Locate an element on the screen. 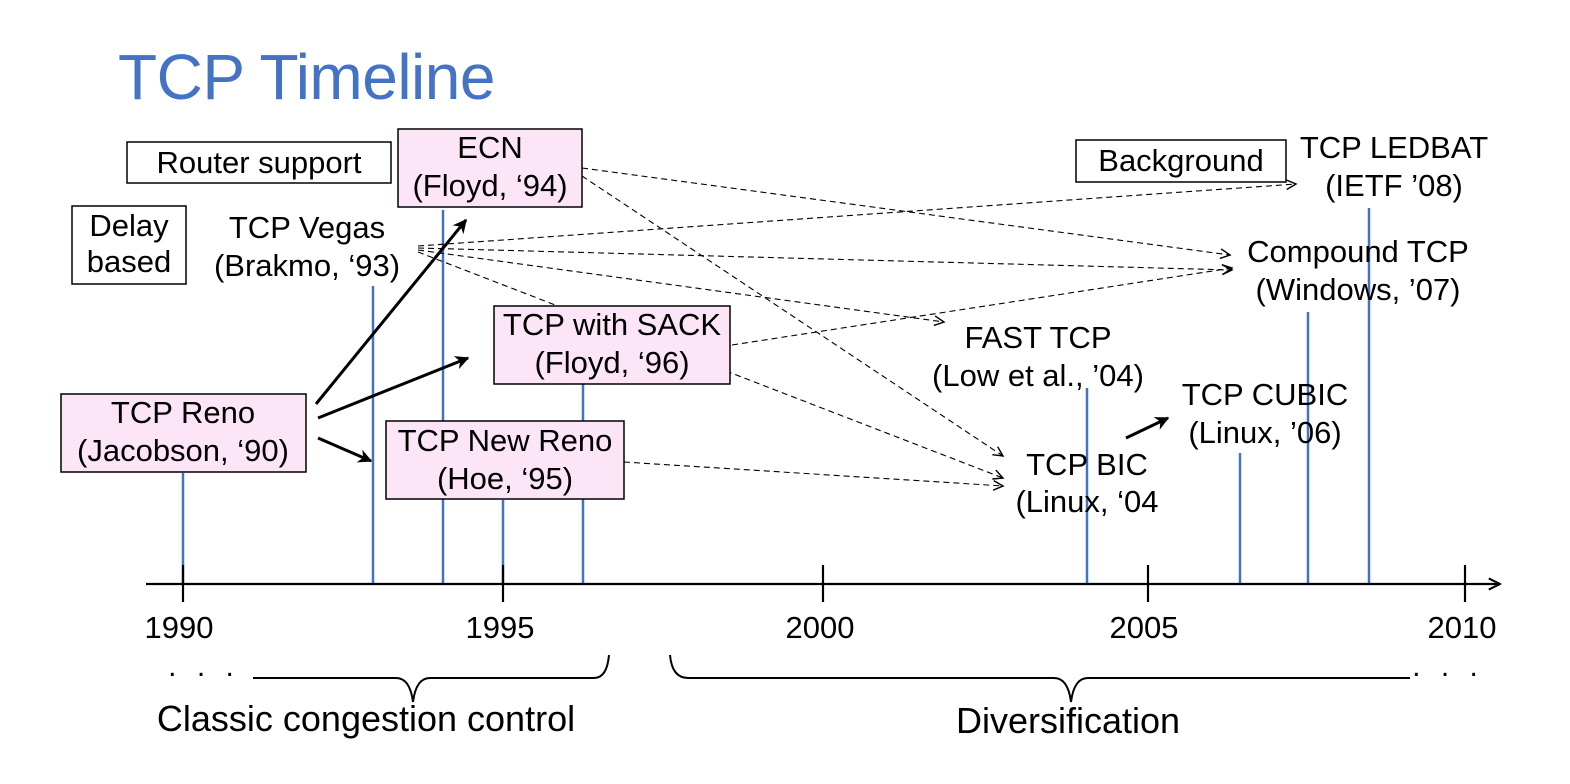  node-ledbat: TCP LEDBAT (IETF ’08) is located at coordinates (1394, 166).